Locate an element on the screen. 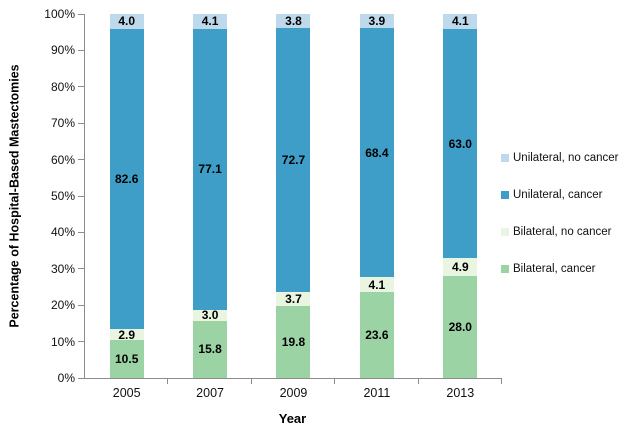 The height and width of the screenshot is (438, 630). bar-2007: 15.8 3.0 77.1 4.1 is located at coordinates (210, 196).